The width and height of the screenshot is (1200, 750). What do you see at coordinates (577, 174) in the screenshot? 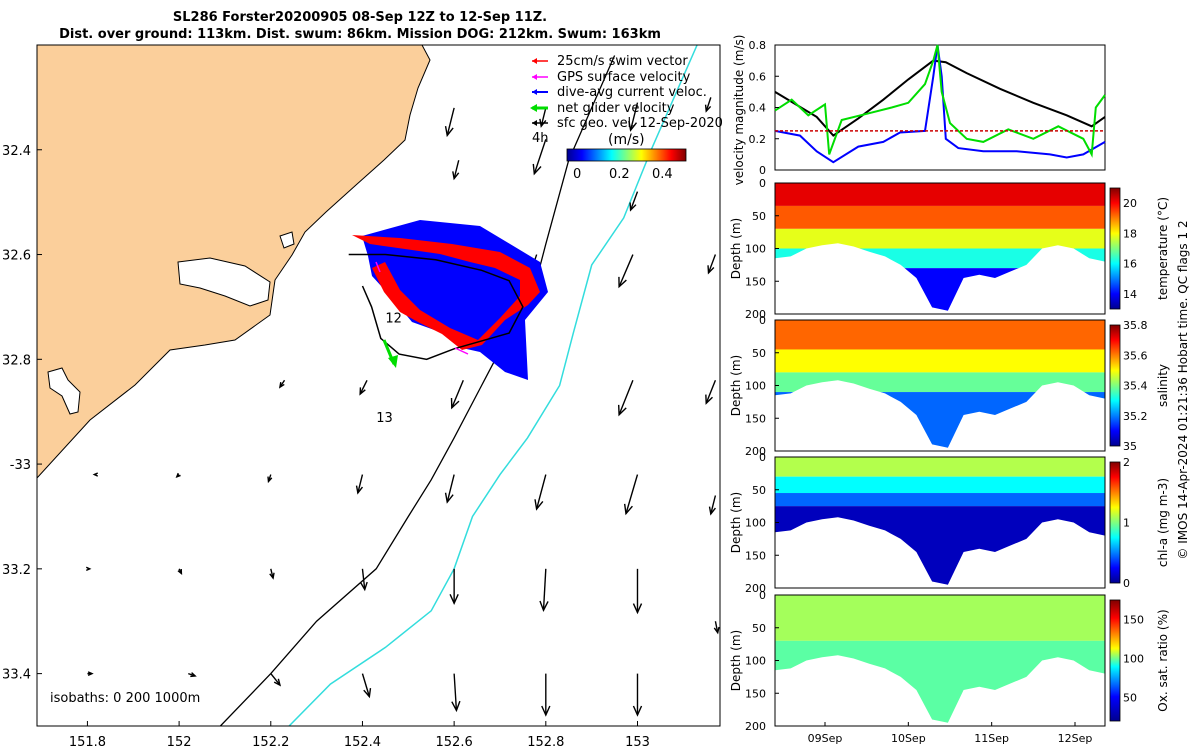
I see `colorbar-tick-0: 0` at bounding box center [577, 174].